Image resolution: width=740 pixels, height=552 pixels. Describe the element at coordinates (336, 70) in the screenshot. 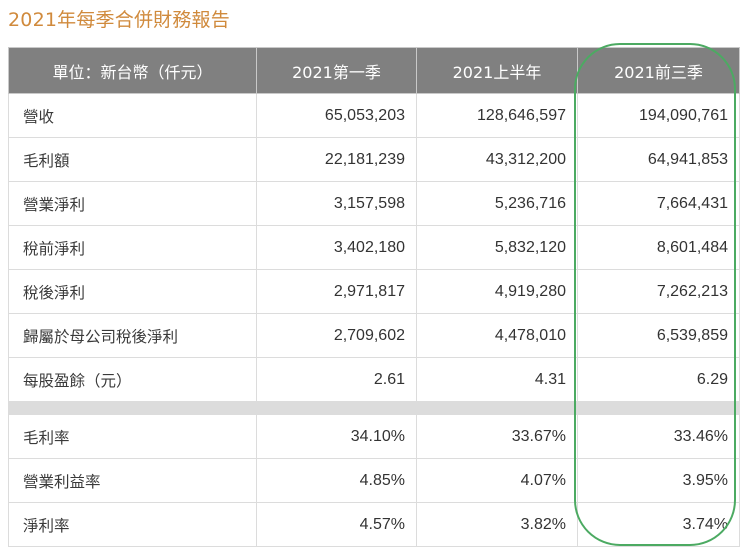

I see `header-q1: 2021第一季` at that location.